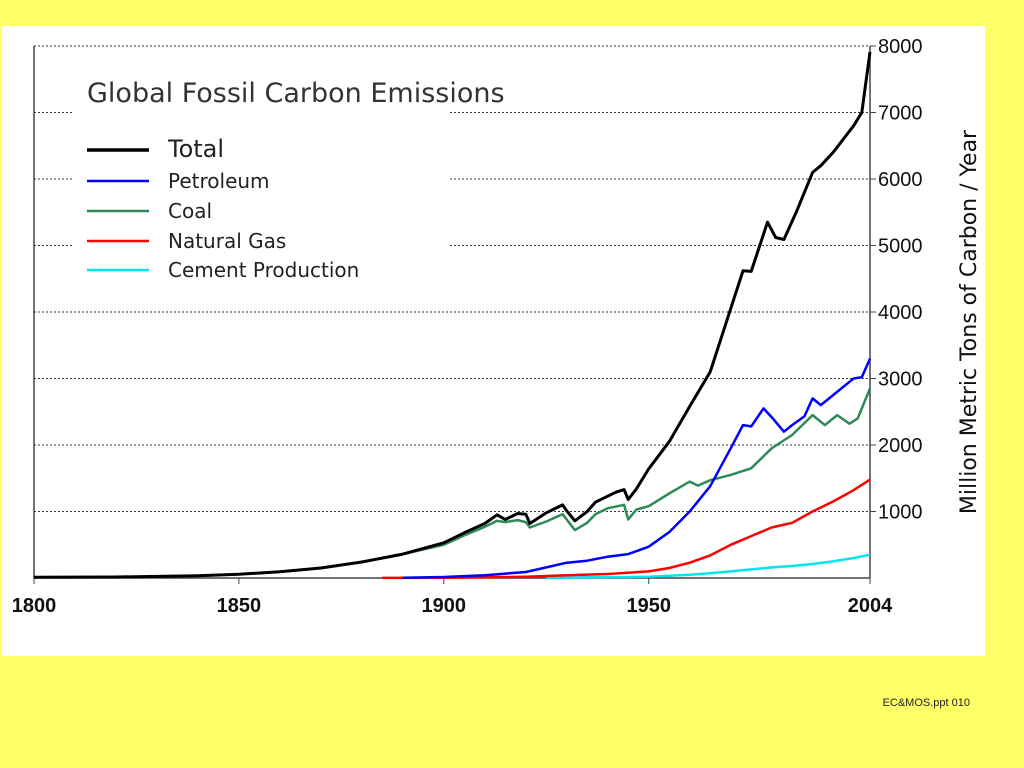 The width and height of the screenshot is (1024, 768). Describe the element at coordinates (900, 513) in the screenshot. I see `y-tick-label: 1000` at that location.